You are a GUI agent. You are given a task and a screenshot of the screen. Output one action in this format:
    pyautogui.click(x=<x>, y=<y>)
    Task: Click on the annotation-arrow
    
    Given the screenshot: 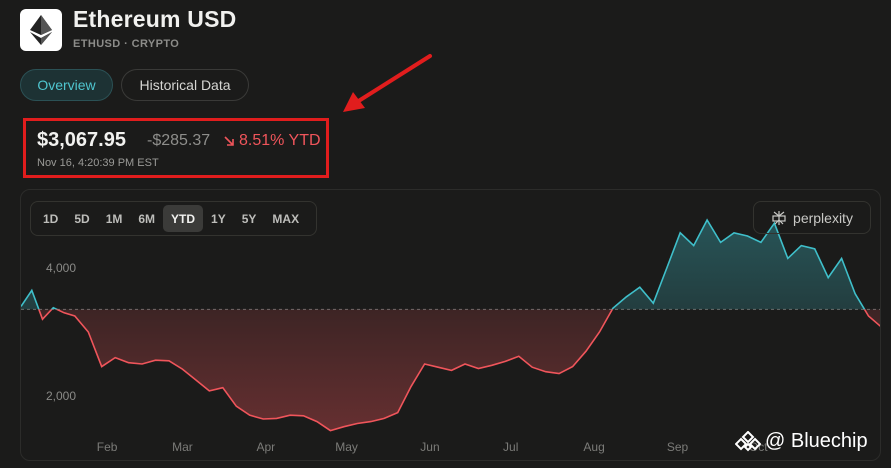 What is the action you would take?
    pyautogui.click(x=387, y=83)
    